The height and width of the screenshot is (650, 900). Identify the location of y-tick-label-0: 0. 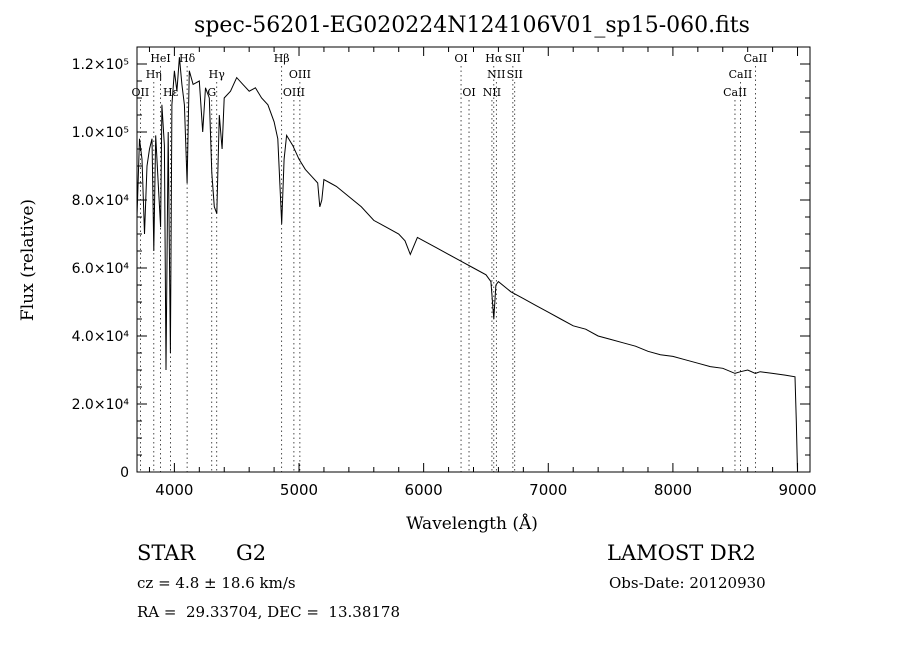
(124, 473).